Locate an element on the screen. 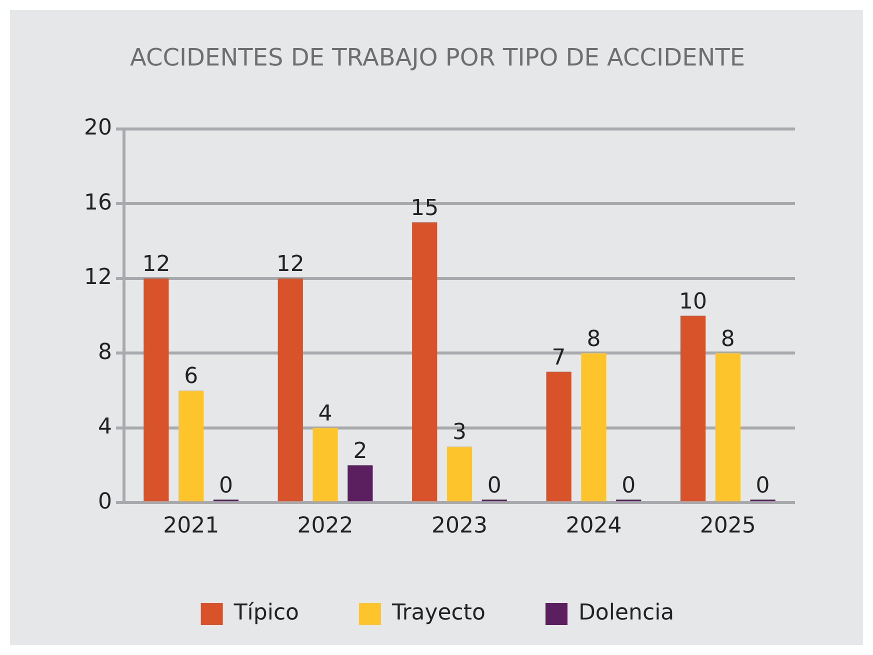 The image size is (873, 655). data-label: 3 is located at coordinates (459, 433).